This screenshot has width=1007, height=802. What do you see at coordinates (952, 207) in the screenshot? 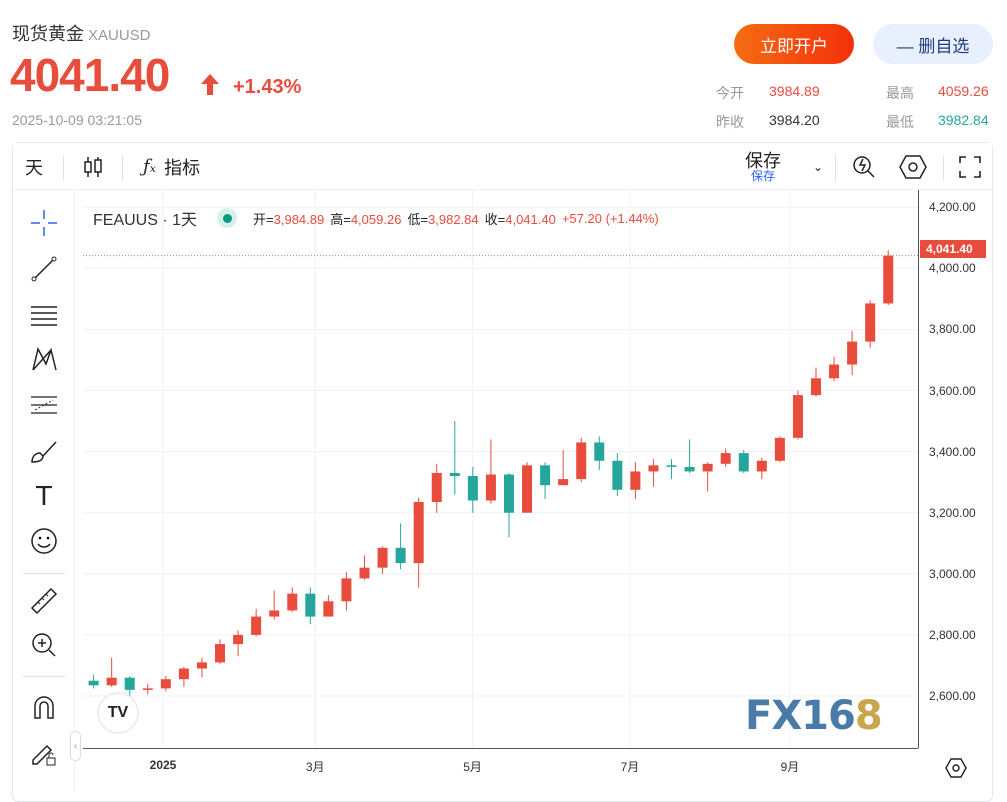
I see `y-tick-label: 4,200.00` at bounding box center [952, 207].